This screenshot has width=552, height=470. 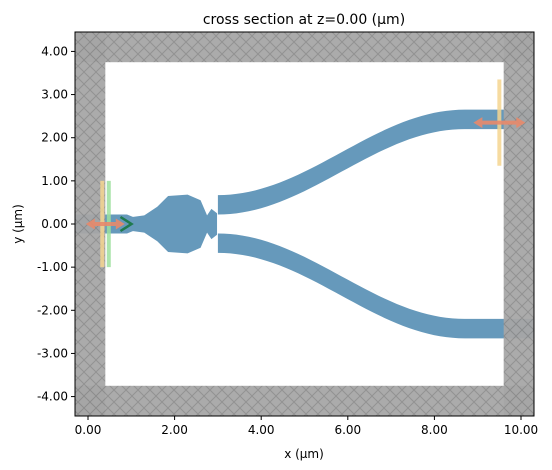 I want to click on y-tick-label: -2.00, so click(x=52, y=310).